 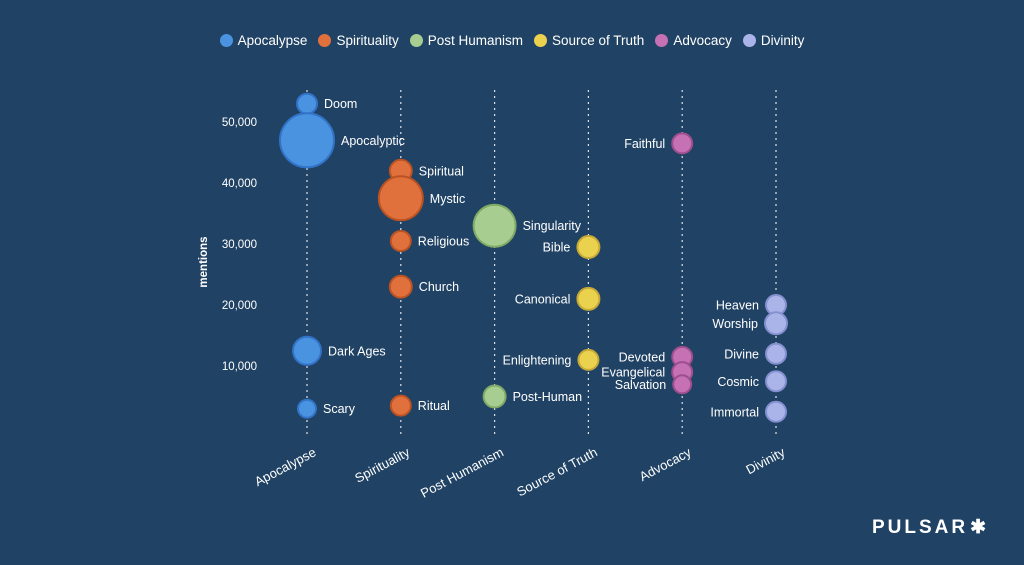 What do you see at coordinates (434, 406) in the screenshot?
I see `bubble-label-ritual: Ritual` at bounding box center [434, 406].